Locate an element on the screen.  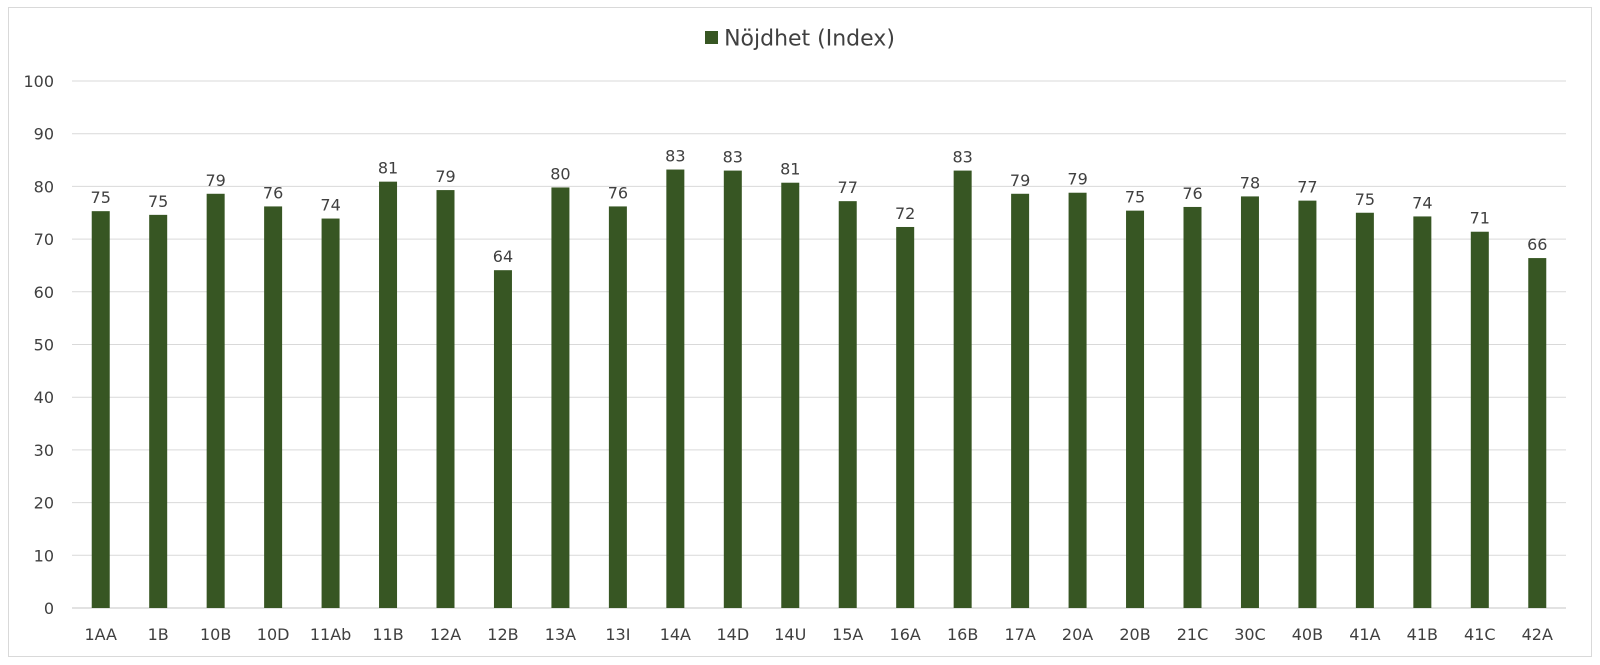
x-tick-label: 40B is located at coordinates (1307, 634).